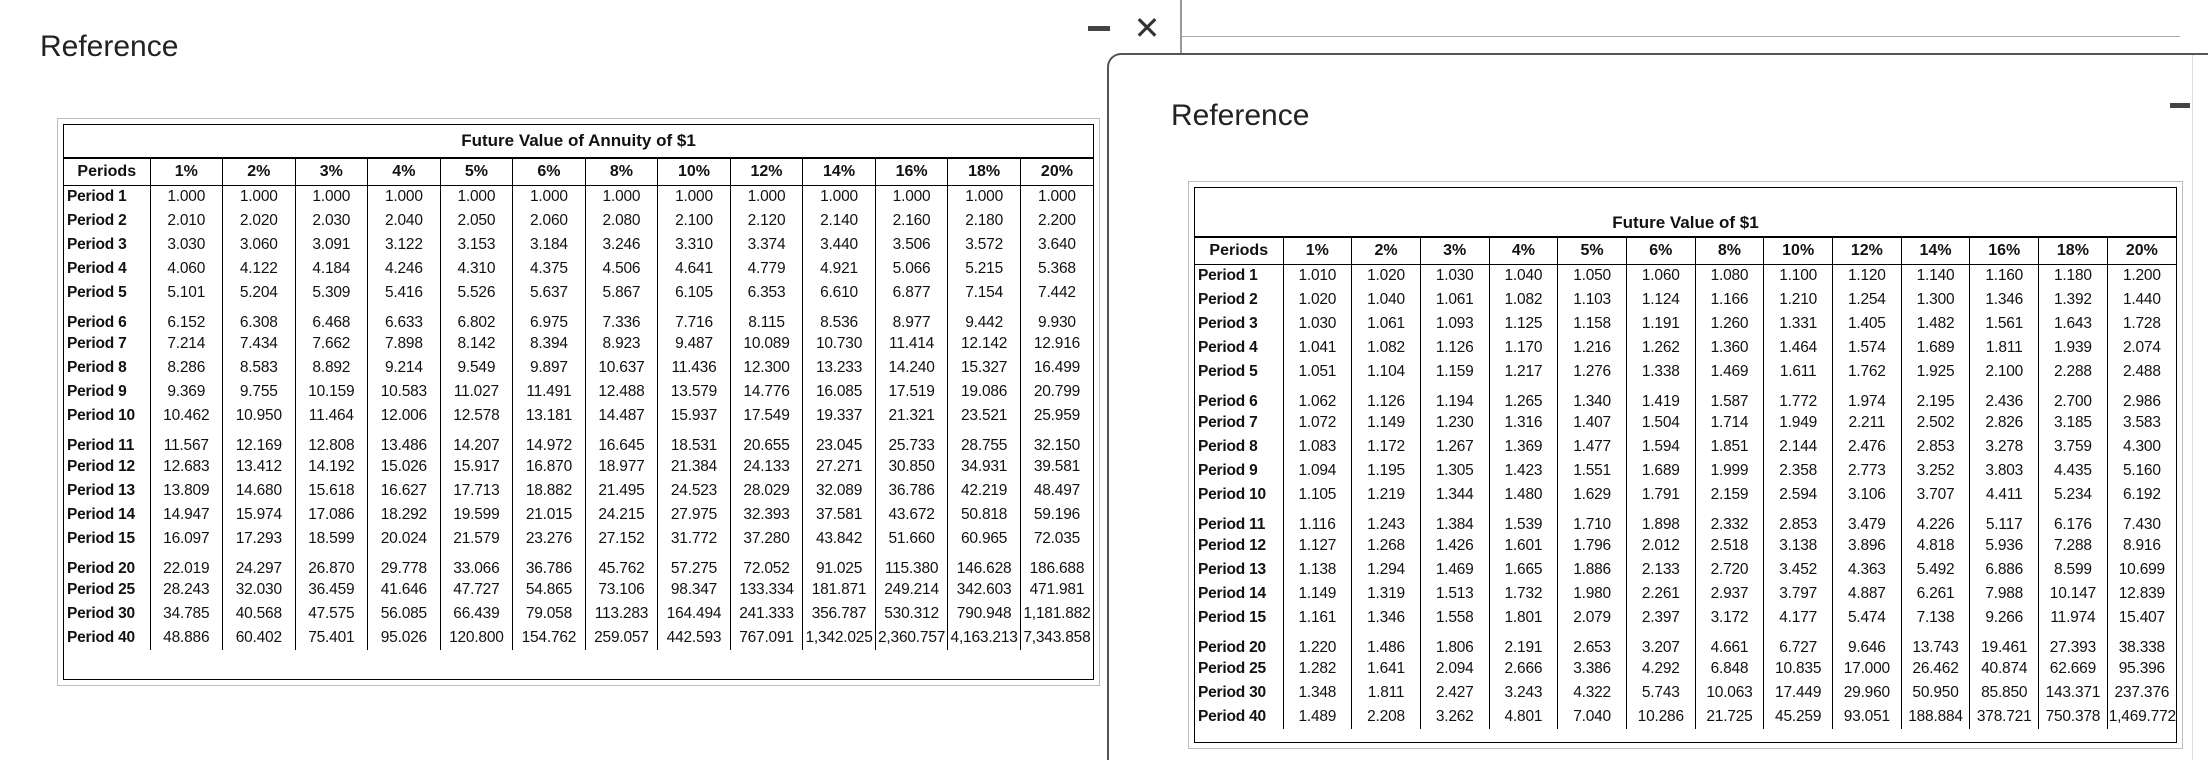  I want to click on rate-header: 3%, so click(331, 172).